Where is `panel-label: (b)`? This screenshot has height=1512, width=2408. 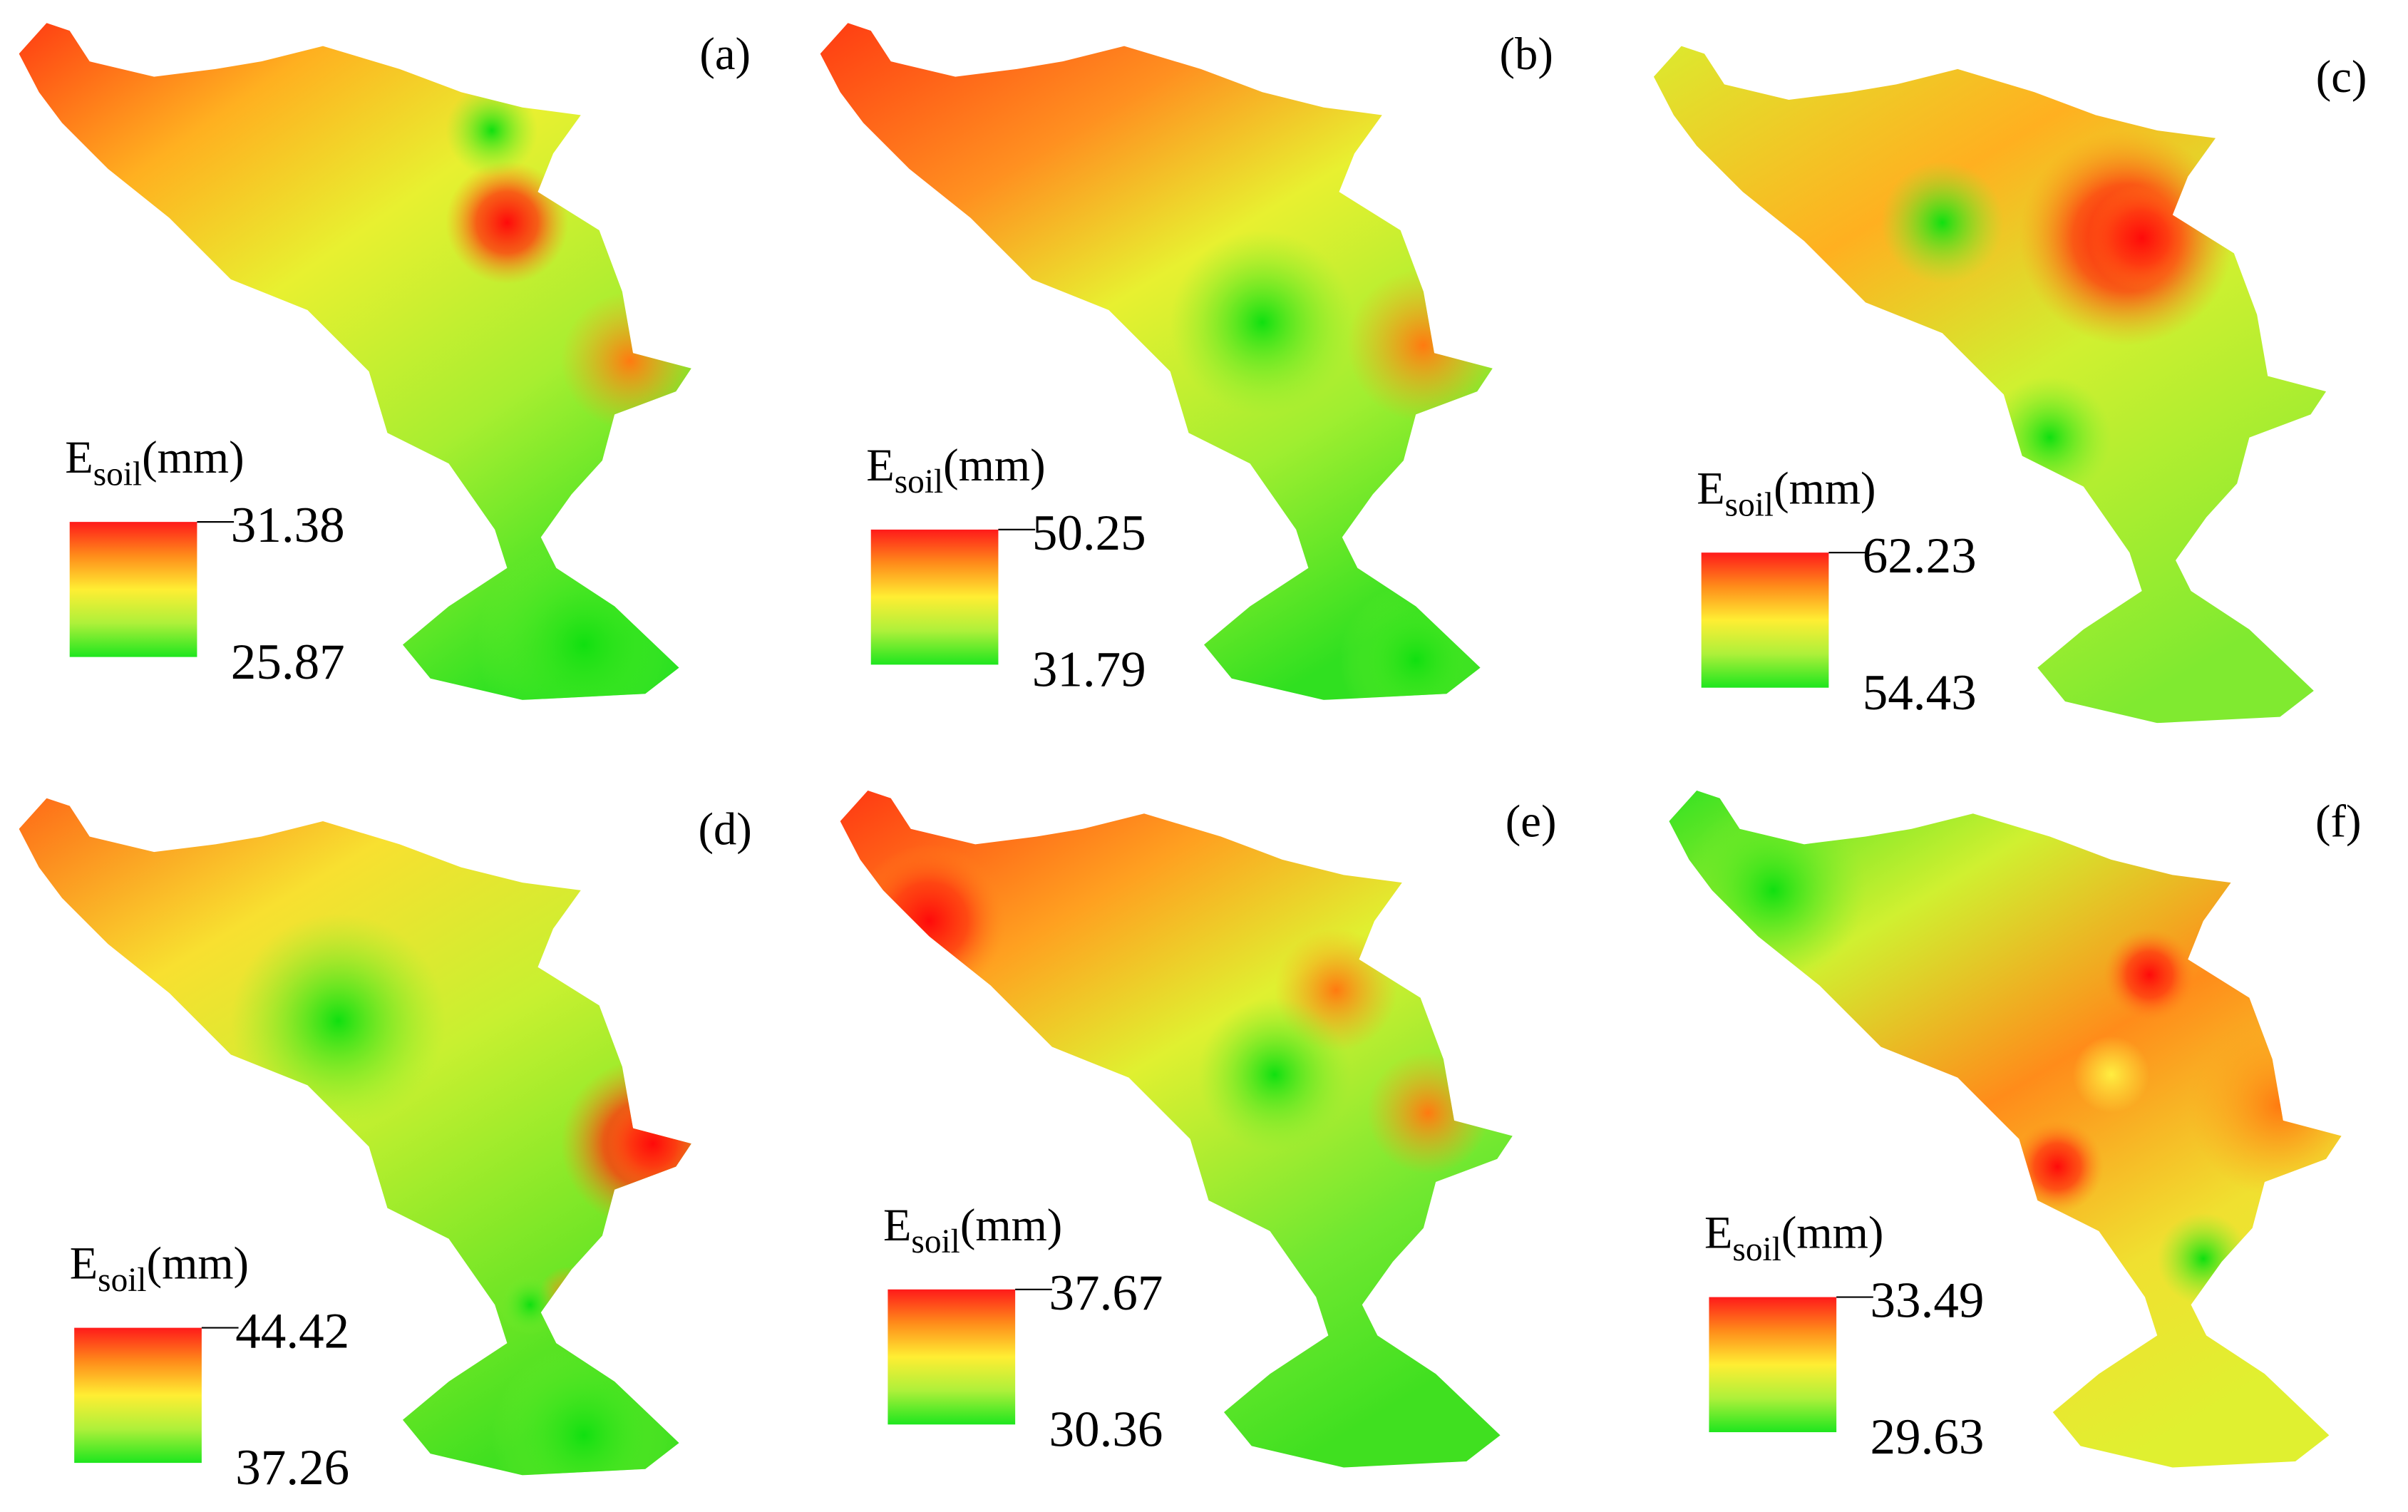
panel-label: (b) is located at coordinates (1526, 54).